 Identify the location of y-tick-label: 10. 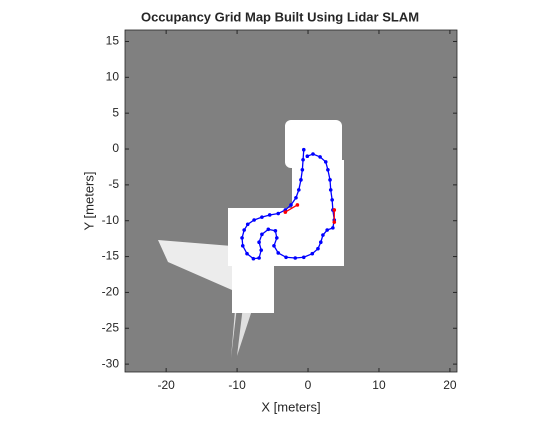
(113, 76).